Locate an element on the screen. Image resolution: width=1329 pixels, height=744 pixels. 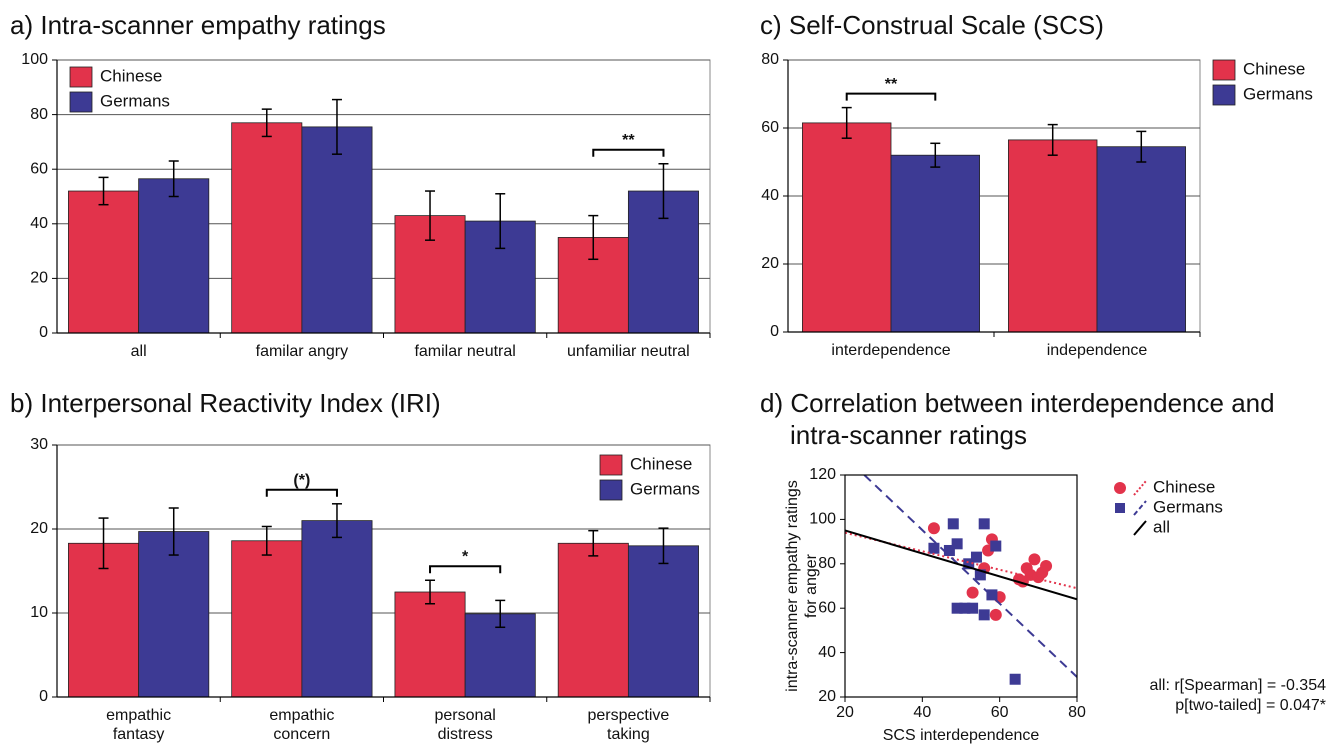
x-tick-label: 40 is located at coordinates (922, 712).